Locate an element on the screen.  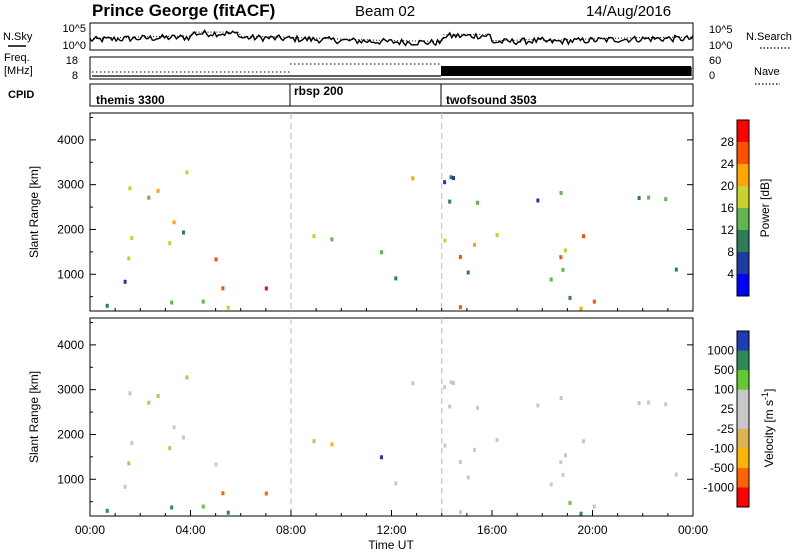
velocity-colorbar-tick: -100 is located at coordinates (722, 448).